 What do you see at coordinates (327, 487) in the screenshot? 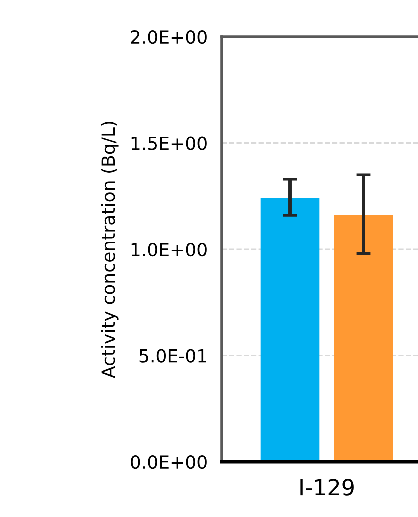
I see `x-tick-label: I-129` at bounding box center [327, 487].